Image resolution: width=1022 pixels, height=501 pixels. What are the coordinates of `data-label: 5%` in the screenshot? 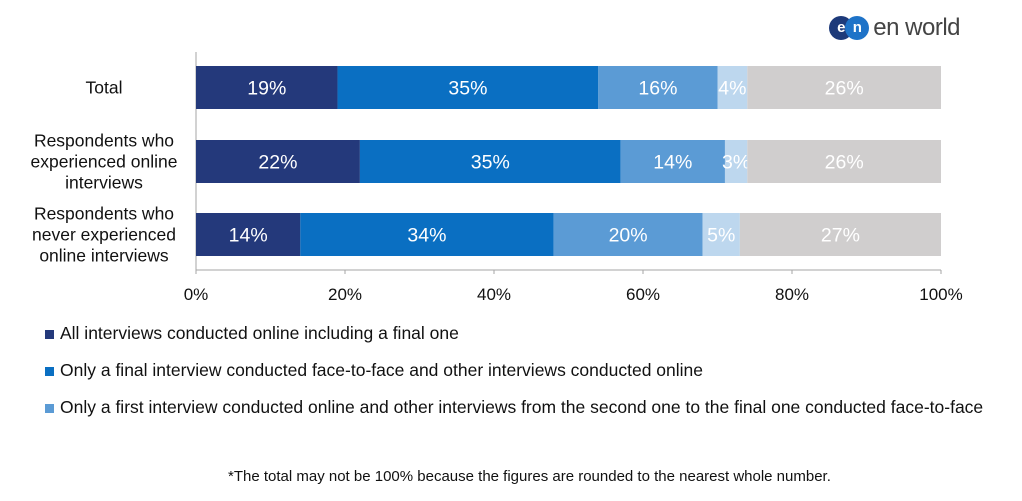 It's located at (721, 236).